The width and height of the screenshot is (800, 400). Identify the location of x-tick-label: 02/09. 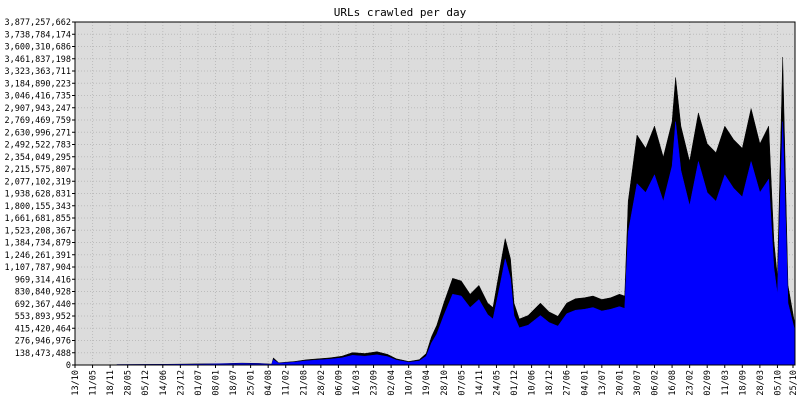
(708, 383).